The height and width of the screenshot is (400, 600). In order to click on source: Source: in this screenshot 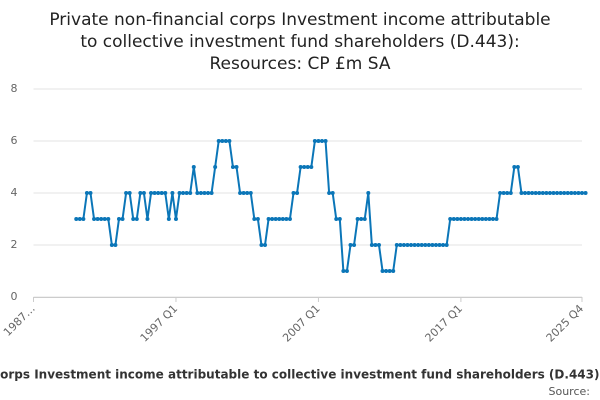, I will do `click(570, 391)`.